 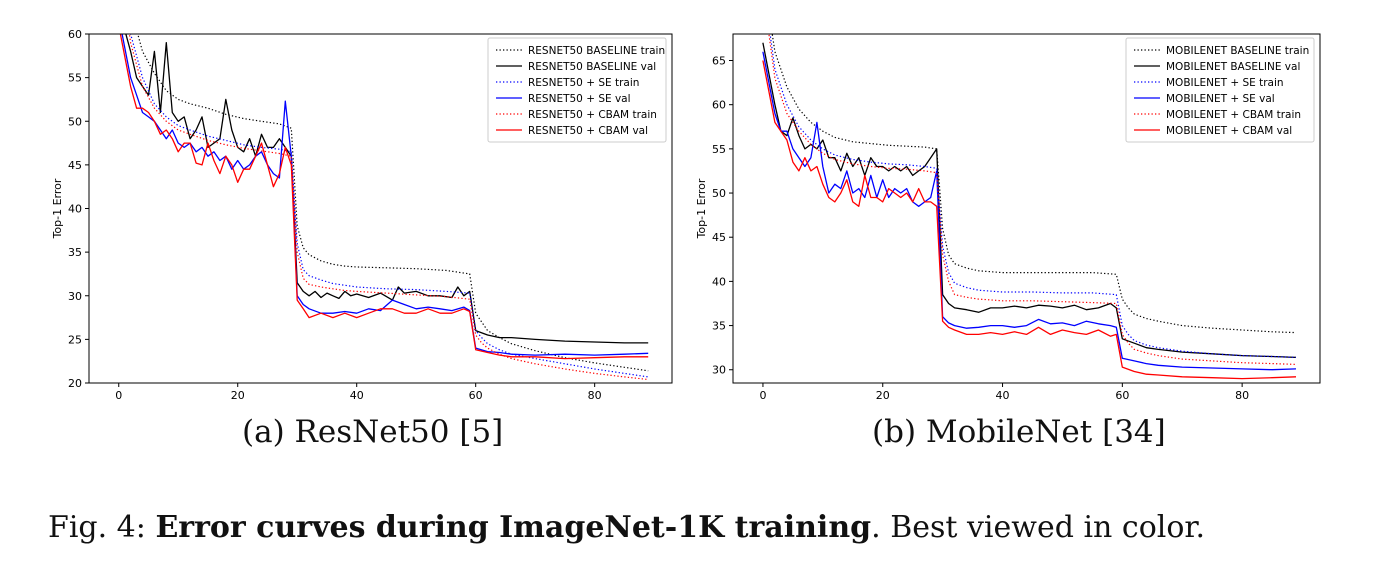 I want to click on y-tick-label: 25, so click(x=75, y=339).